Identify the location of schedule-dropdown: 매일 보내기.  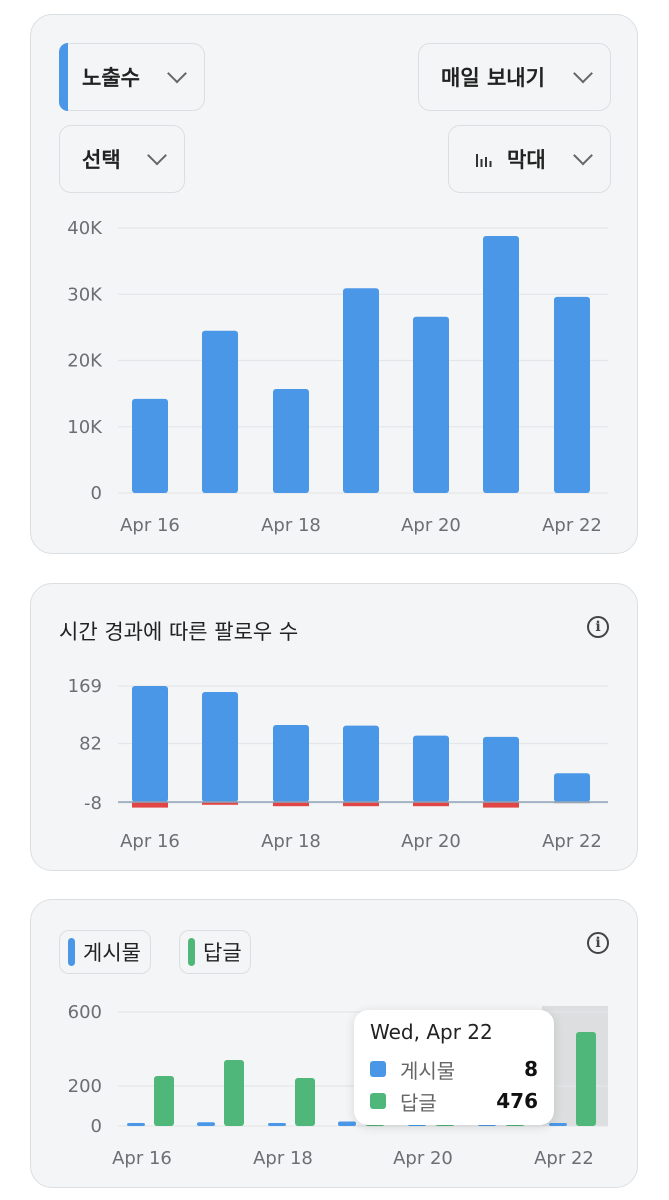
(514, 77).